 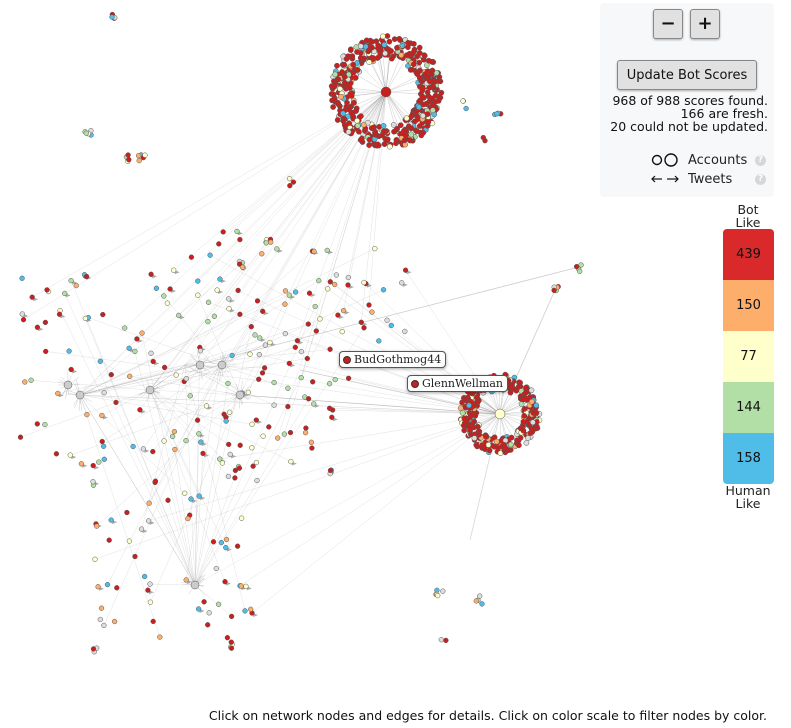 I want to click on color-scale: 439 150 77 144 158, so click(x=748, y=357).